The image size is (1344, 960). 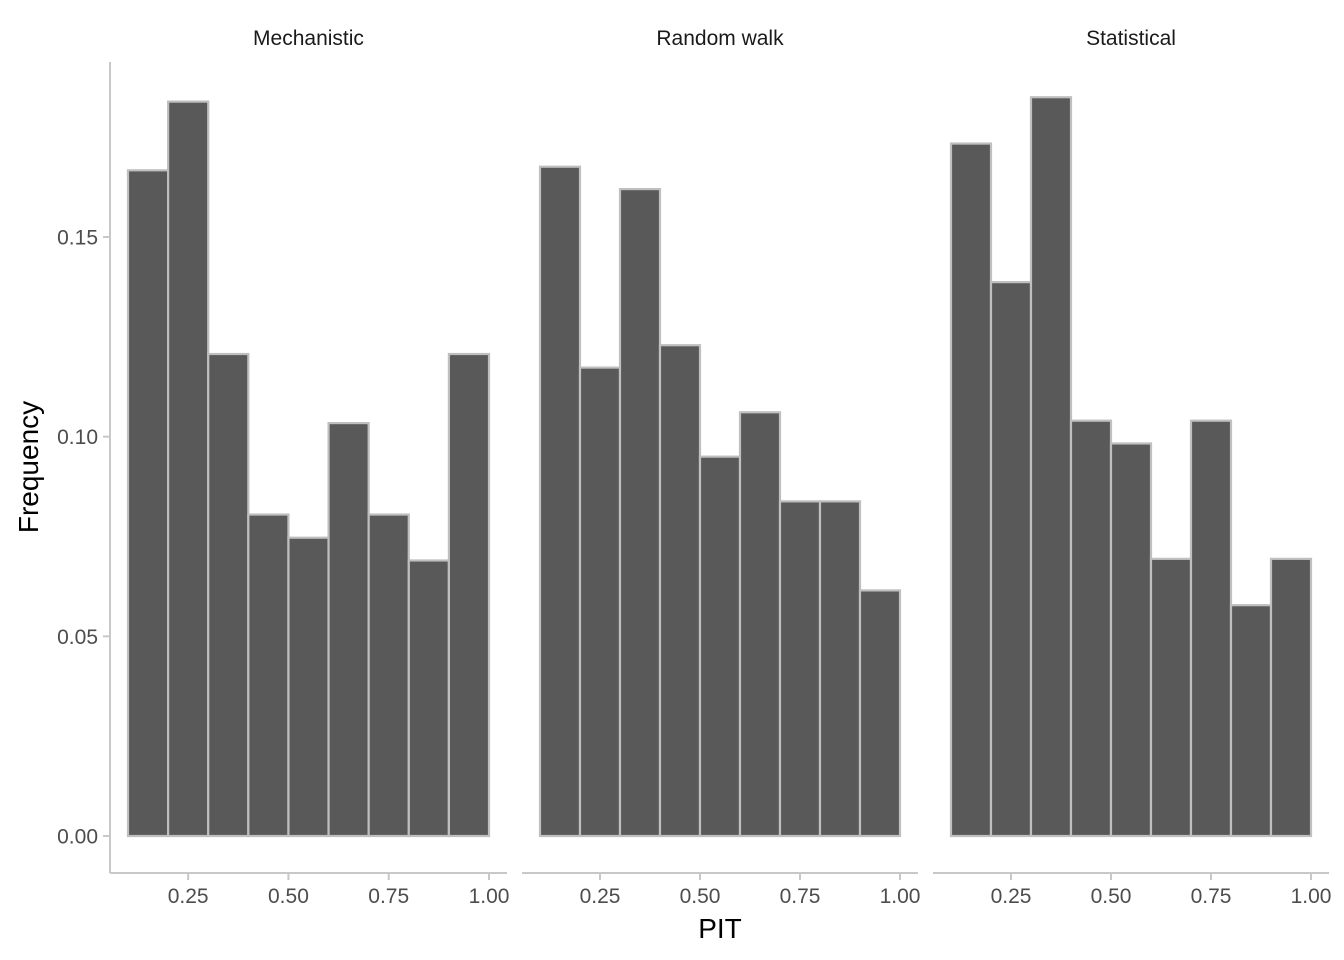 I want to click on y-tick-label: 0.00, so click(x=77, y=837).